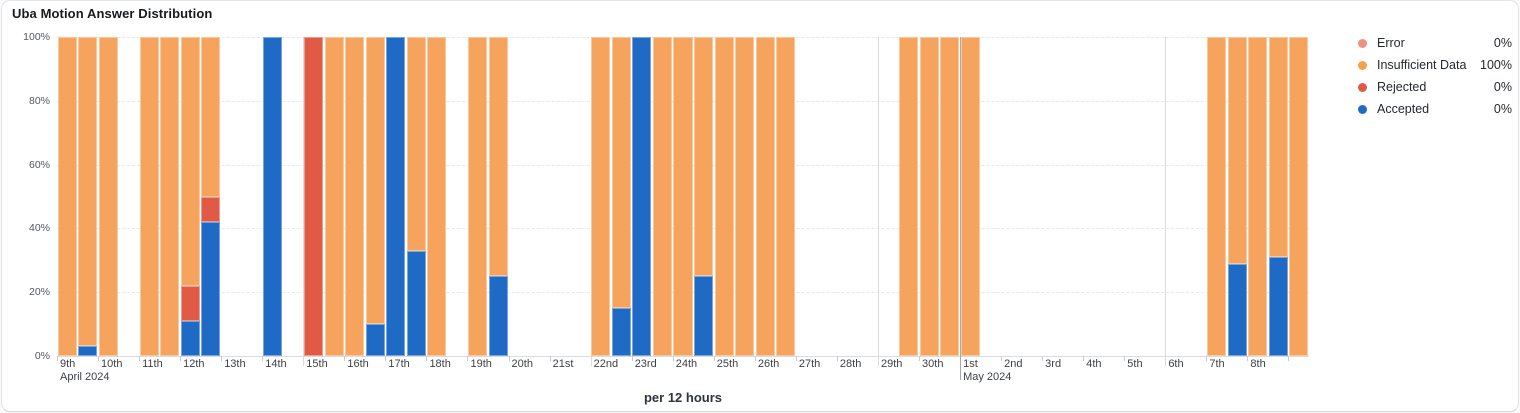 The height and width of the screenshot is (413, 1520). I want to click on x-tick-label: 29th, so click(891, 364).